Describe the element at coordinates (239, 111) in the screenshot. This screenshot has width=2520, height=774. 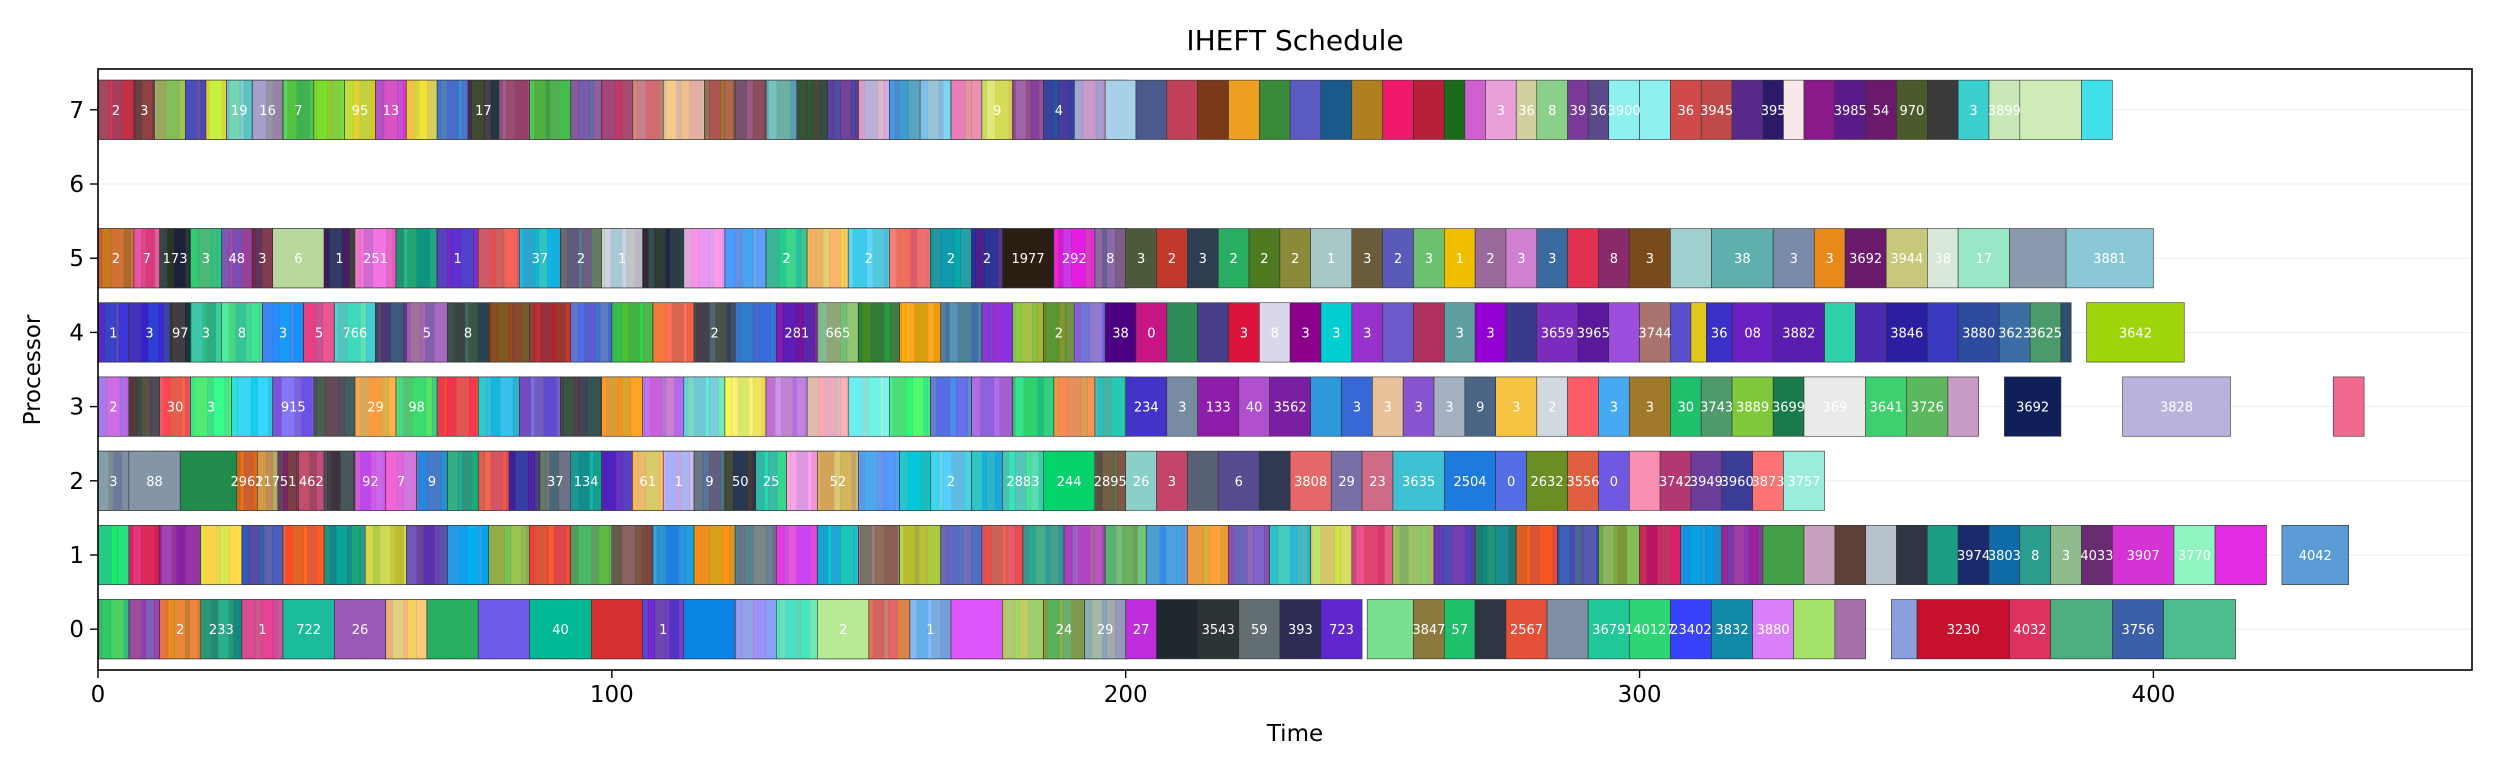
I see `task-label: 19` at that location.